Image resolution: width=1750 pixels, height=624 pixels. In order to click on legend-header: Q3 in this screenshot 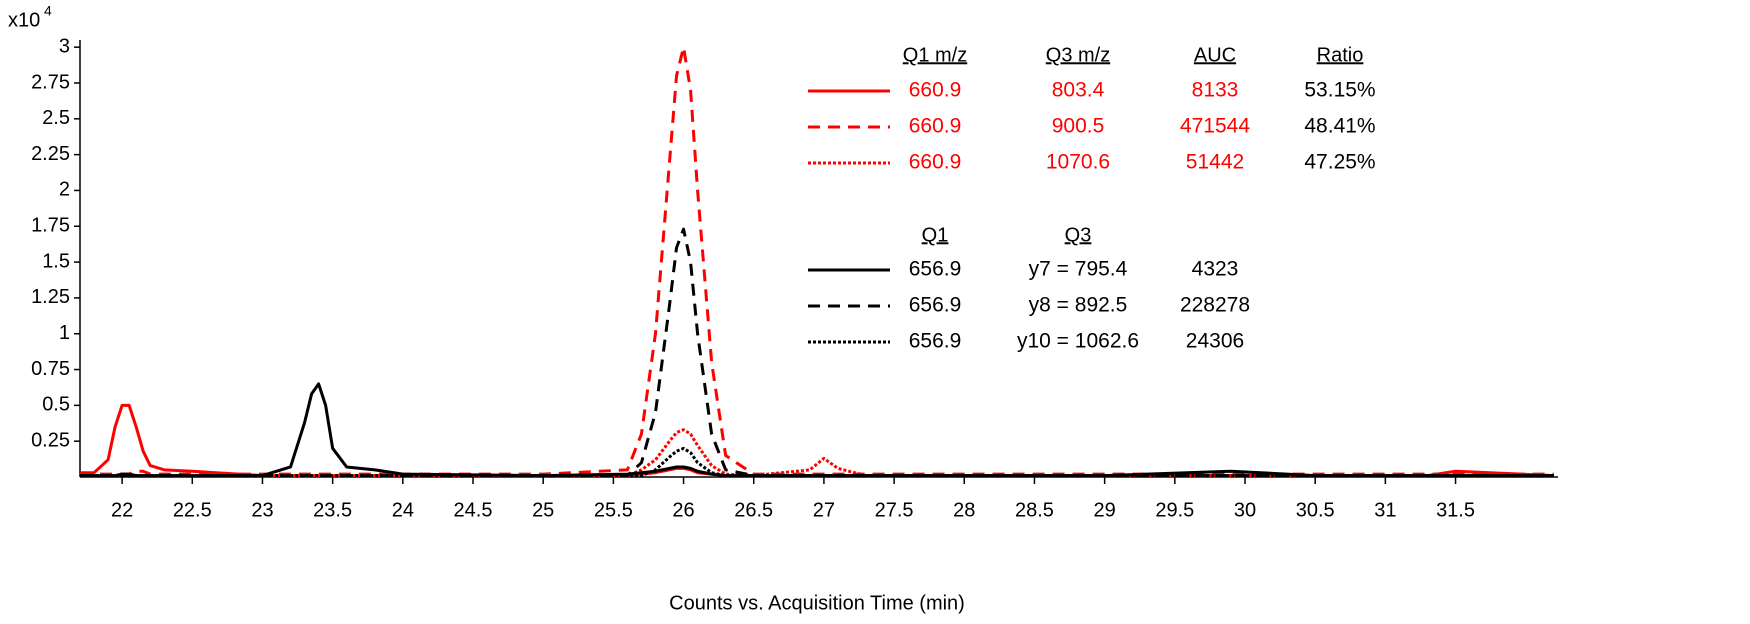, I will do `click(1078, 235)`.